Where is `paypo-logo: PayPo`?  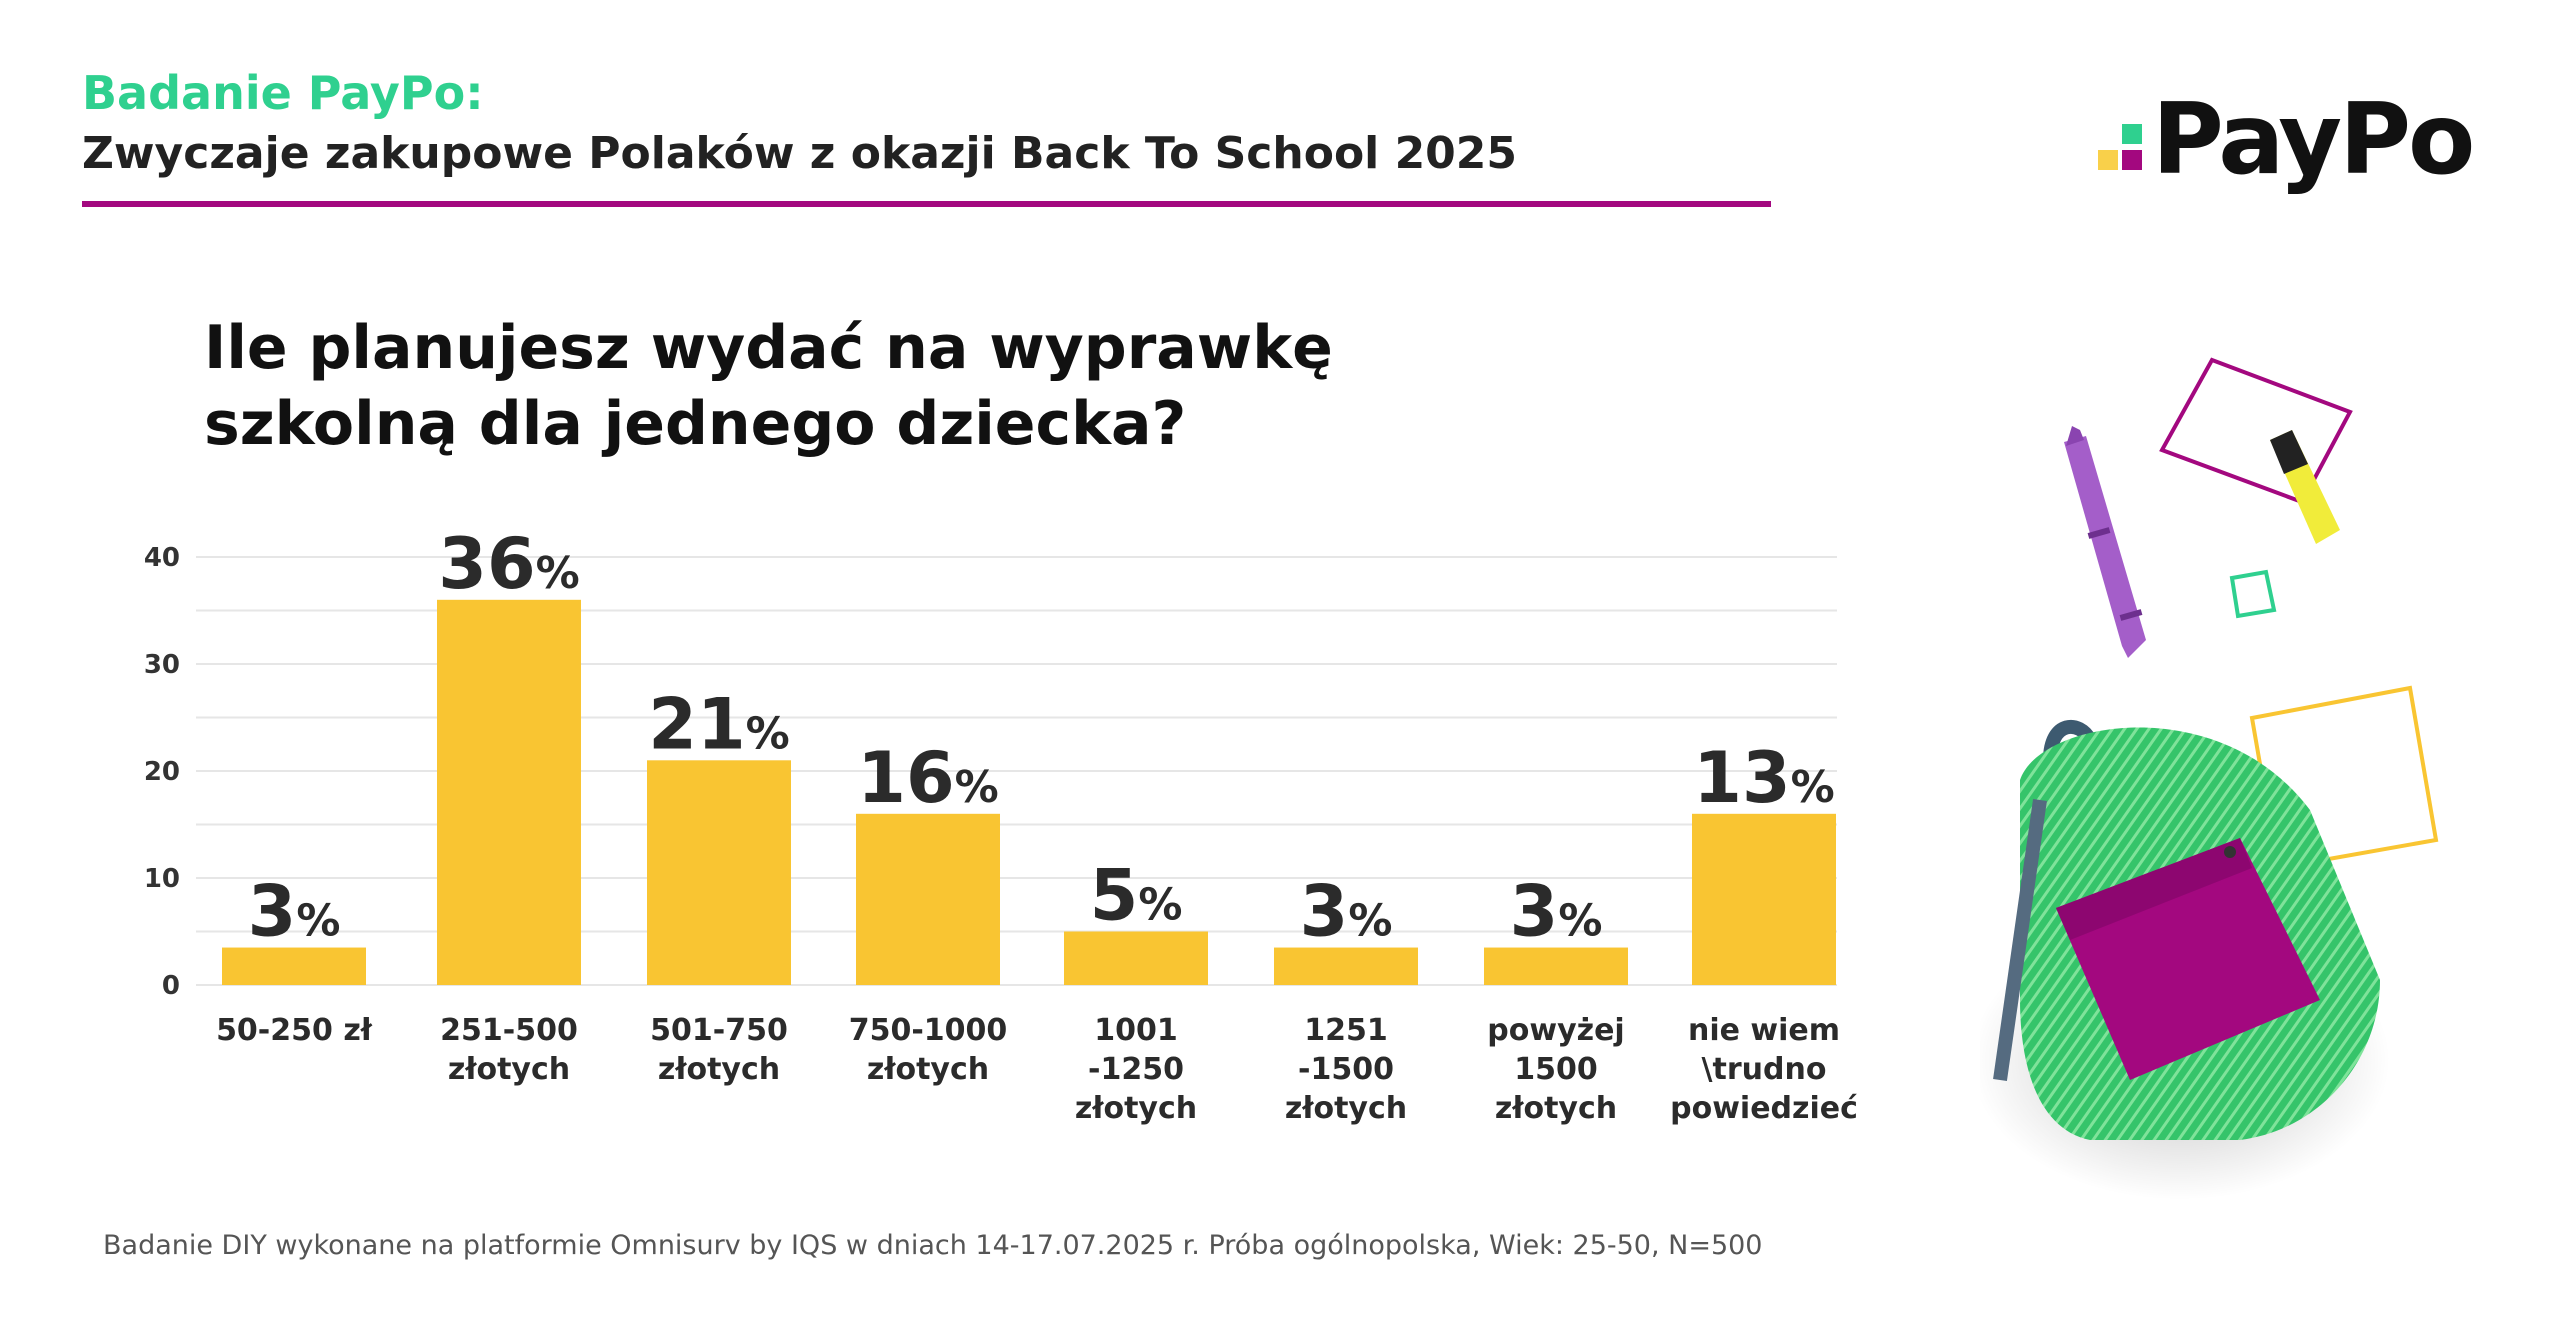 paypo-logo: PayPo is located at coordinates (2298, 140).